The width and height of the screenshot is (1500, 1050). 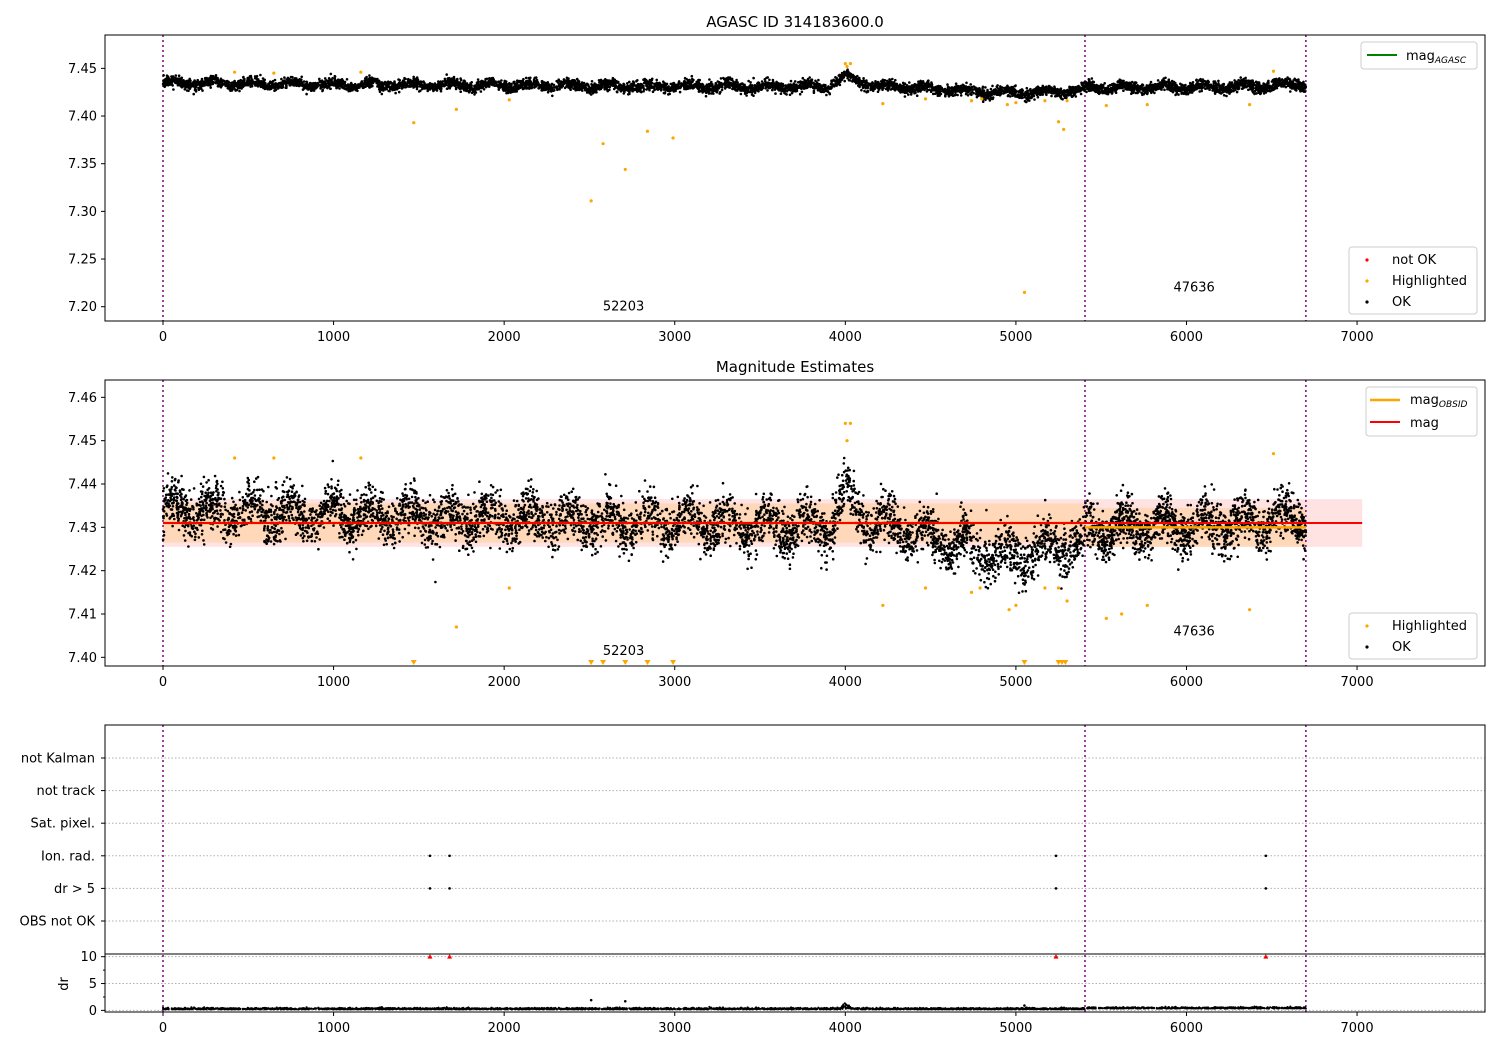 What do you see at coordinates (1367, 260) in the screenshot?
I see `legend-swatch-not-ok` at bounding box center [1367, 260].